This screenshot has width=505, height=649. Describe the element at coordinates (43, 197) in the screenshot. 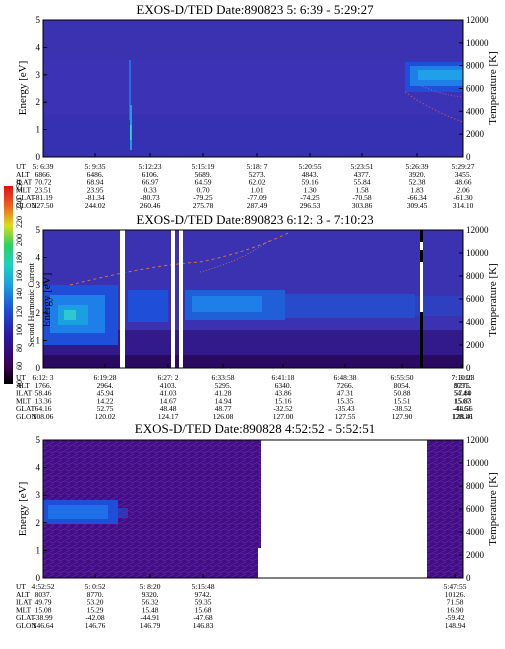

I see `orbit-cell: -81.19` at that location.